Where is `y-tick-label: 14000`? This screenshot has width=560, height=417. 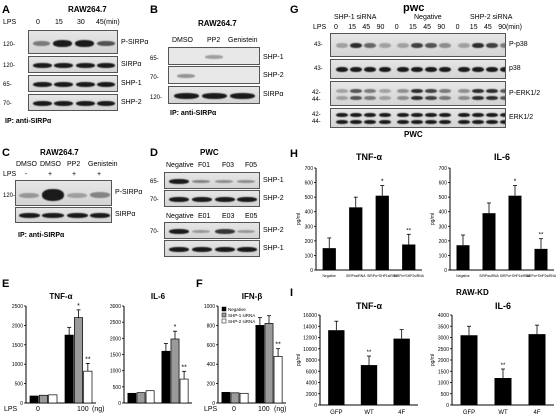 y-tick-label: 14000 is located at coordinates (310, 327).